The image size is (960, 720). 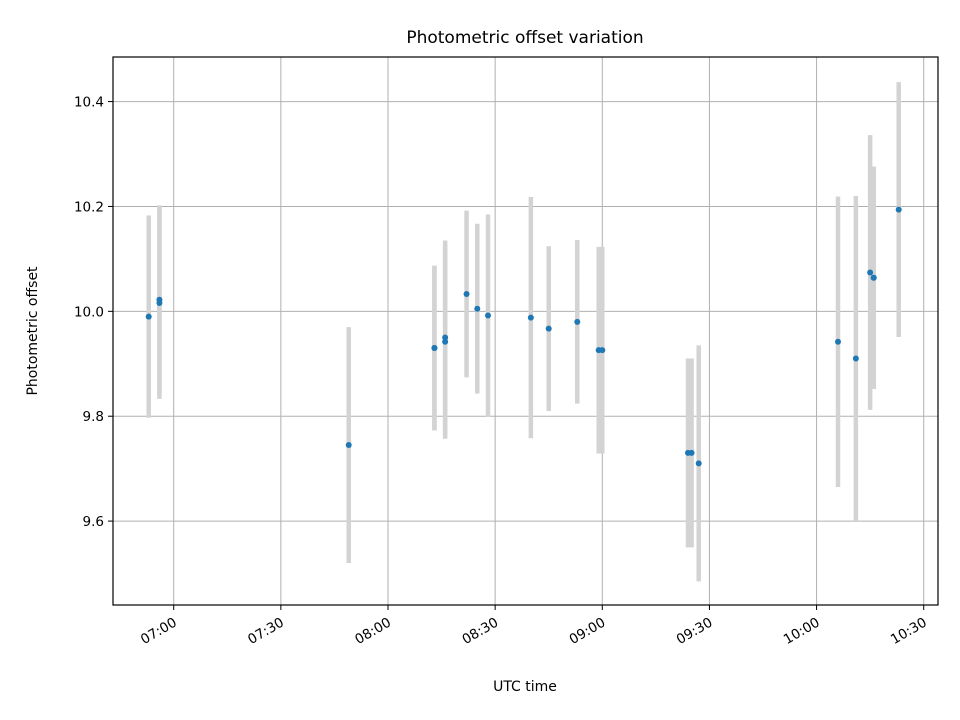 I want to click on y-tick-label: 10.2, so click(x=89, y=207).